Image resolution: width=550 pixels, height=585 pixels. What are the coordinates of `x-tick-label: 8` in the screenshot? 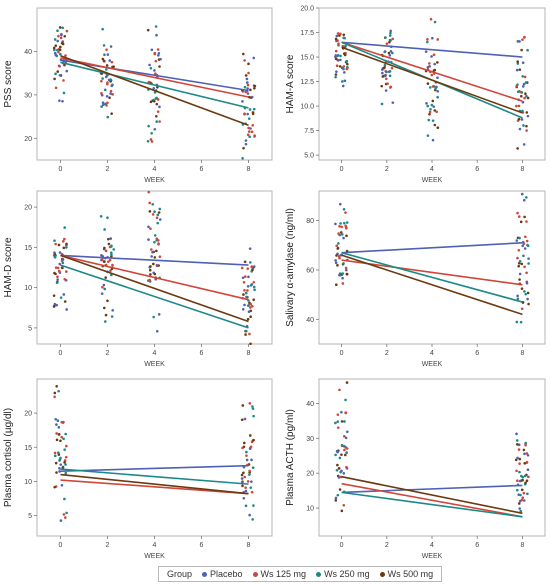 It's located at (522, 169).